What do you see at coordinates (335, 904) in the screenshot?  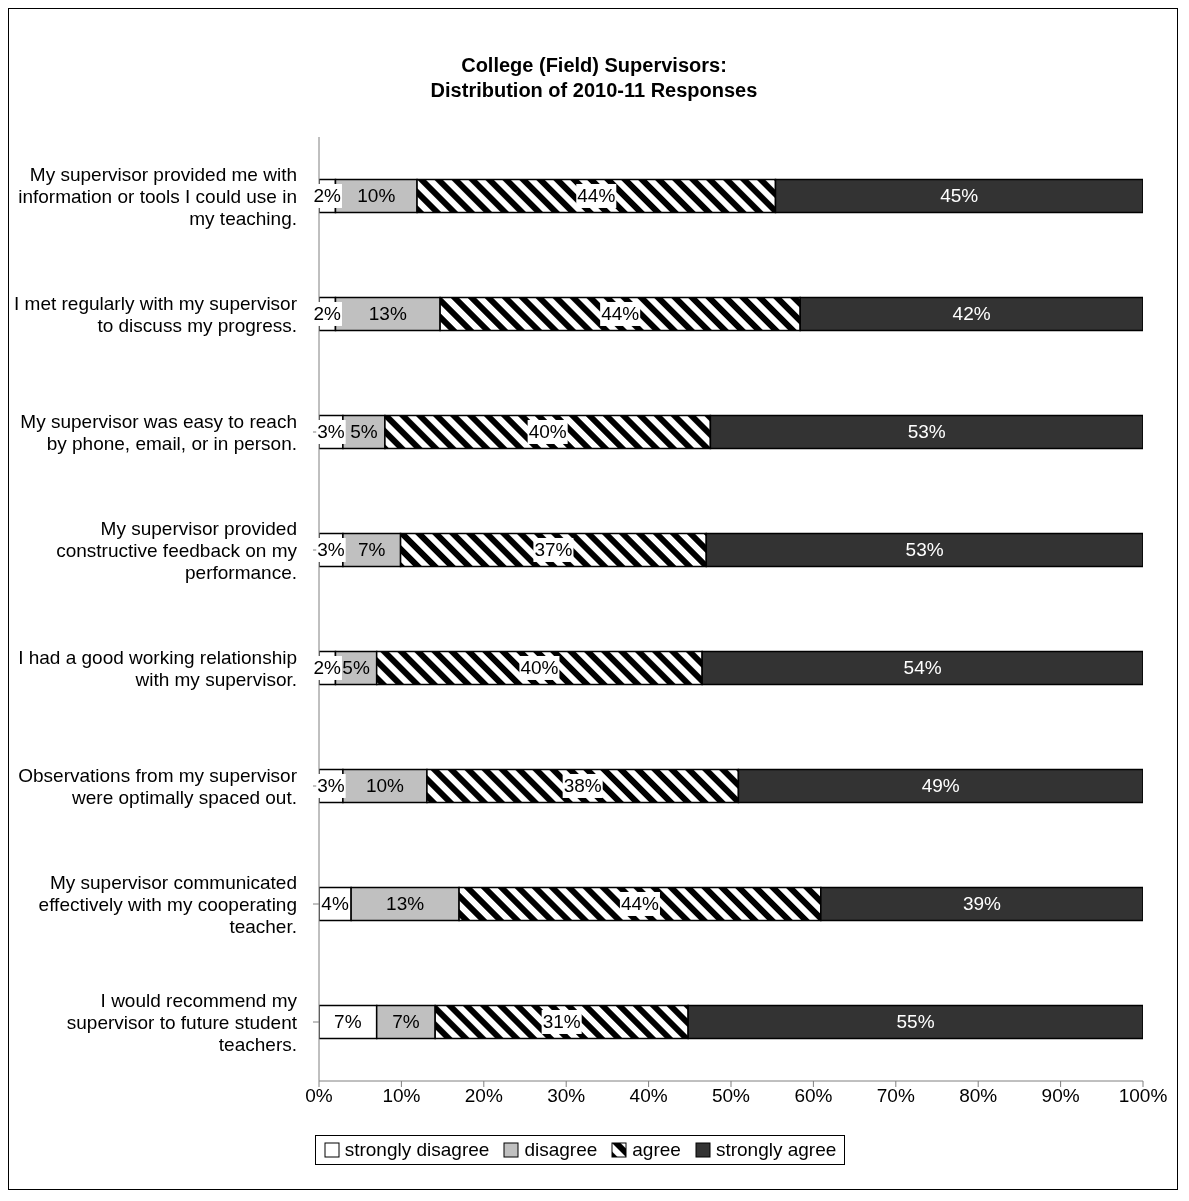 I see `data-label: 4%` at bounding box center [335, 904].